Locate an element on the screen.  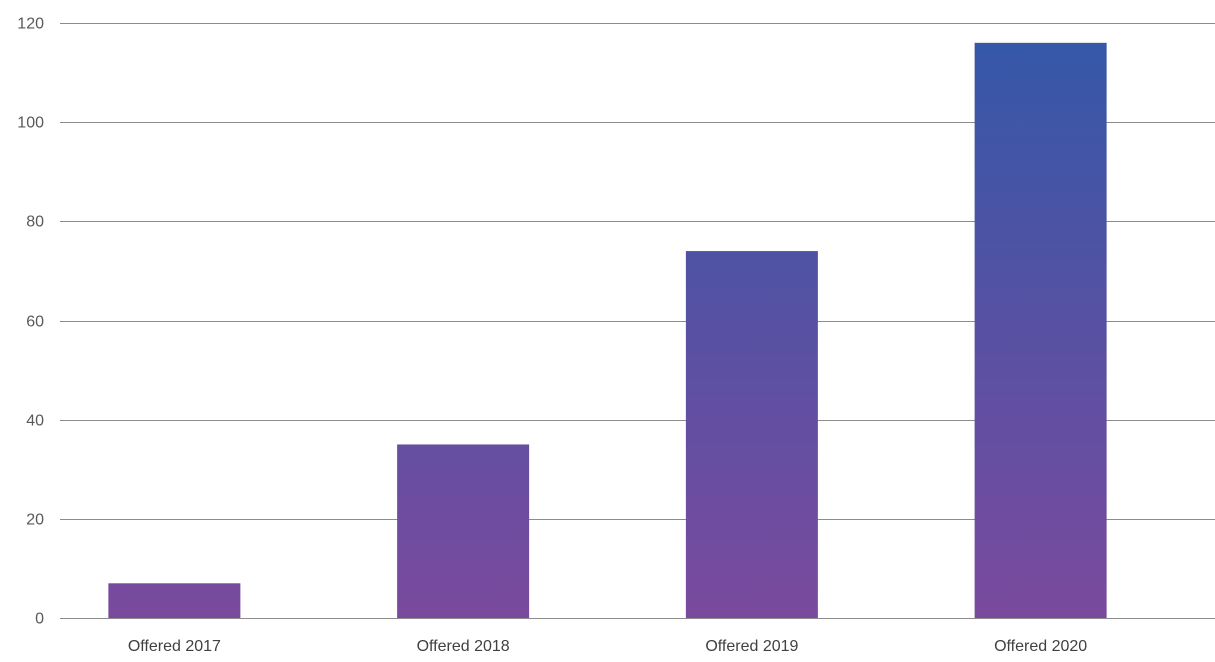
bar-offered-2017 is located at coordinates (174, 600).